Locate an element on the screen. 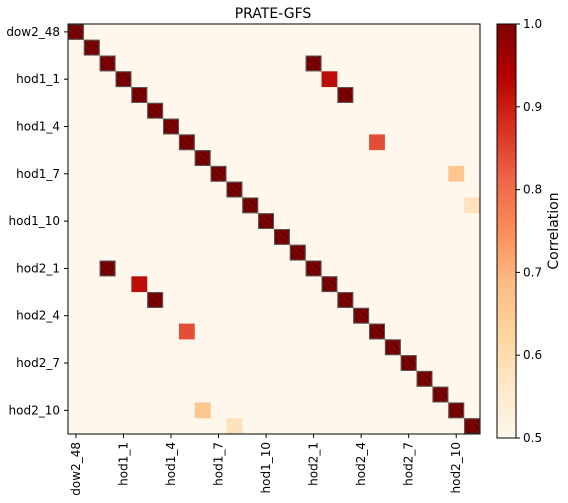 The width and height of the screenshot is (568, 503). x-tick-label: hod1_7 is located at coordinates (219, 464).